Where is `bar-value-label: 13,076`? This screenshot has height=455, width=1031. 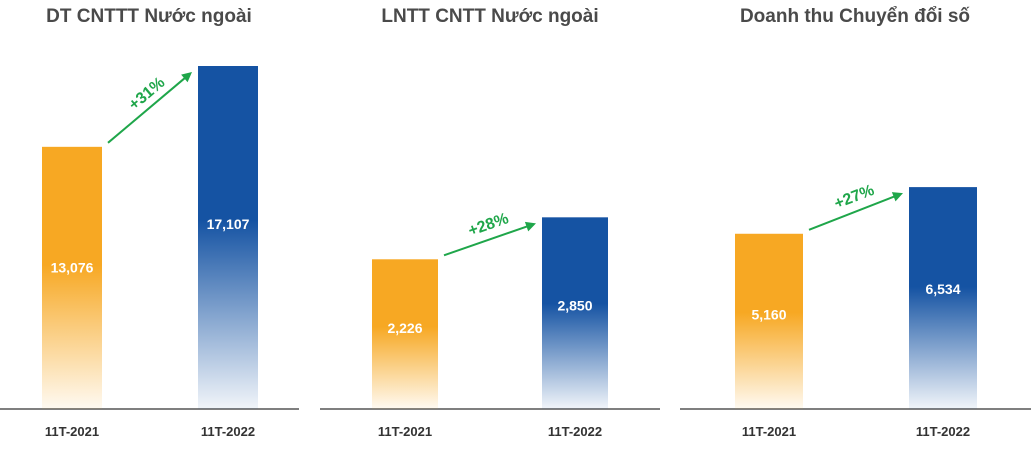 bar-value-label: 13,076 is located at coordinates (72, 267).